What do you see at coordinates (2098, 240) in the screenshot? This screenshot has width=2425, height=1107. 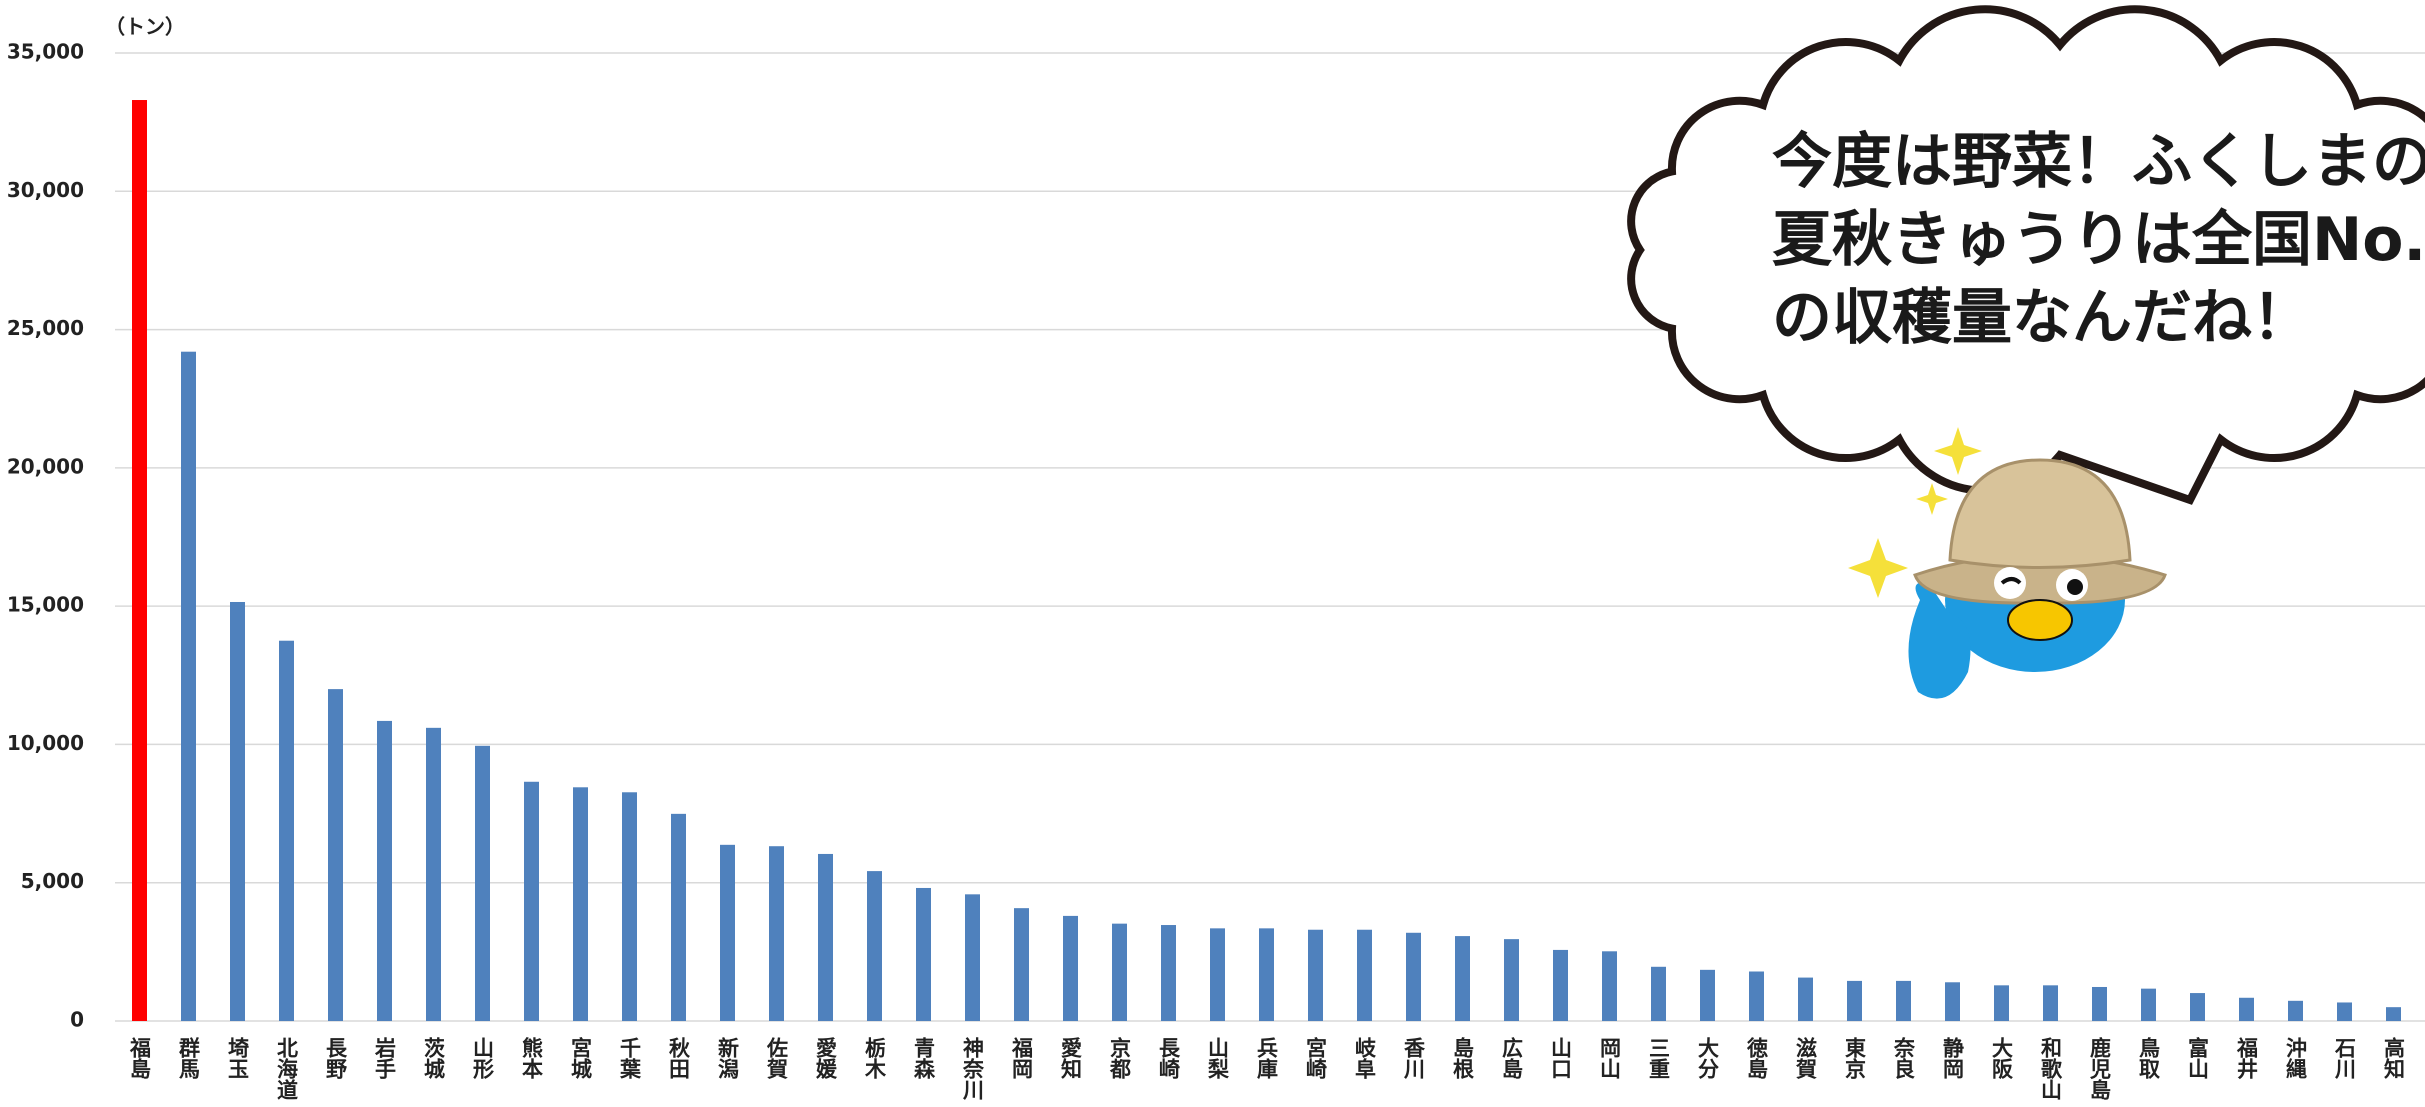 I see `callout-line: 夏秋きゅうりは全国No.` at bounding box center [2098, 240].